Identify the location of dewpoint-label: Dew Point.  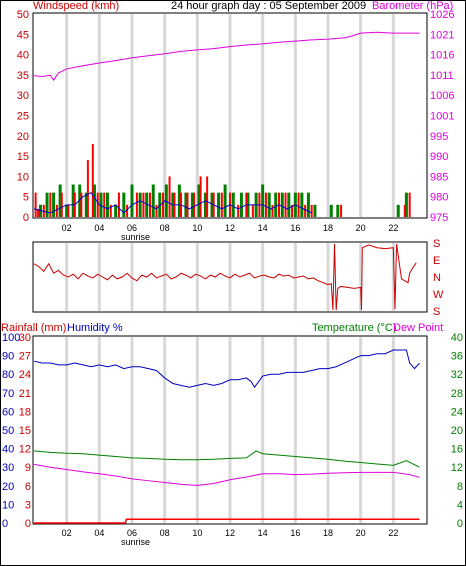
(418, 328).